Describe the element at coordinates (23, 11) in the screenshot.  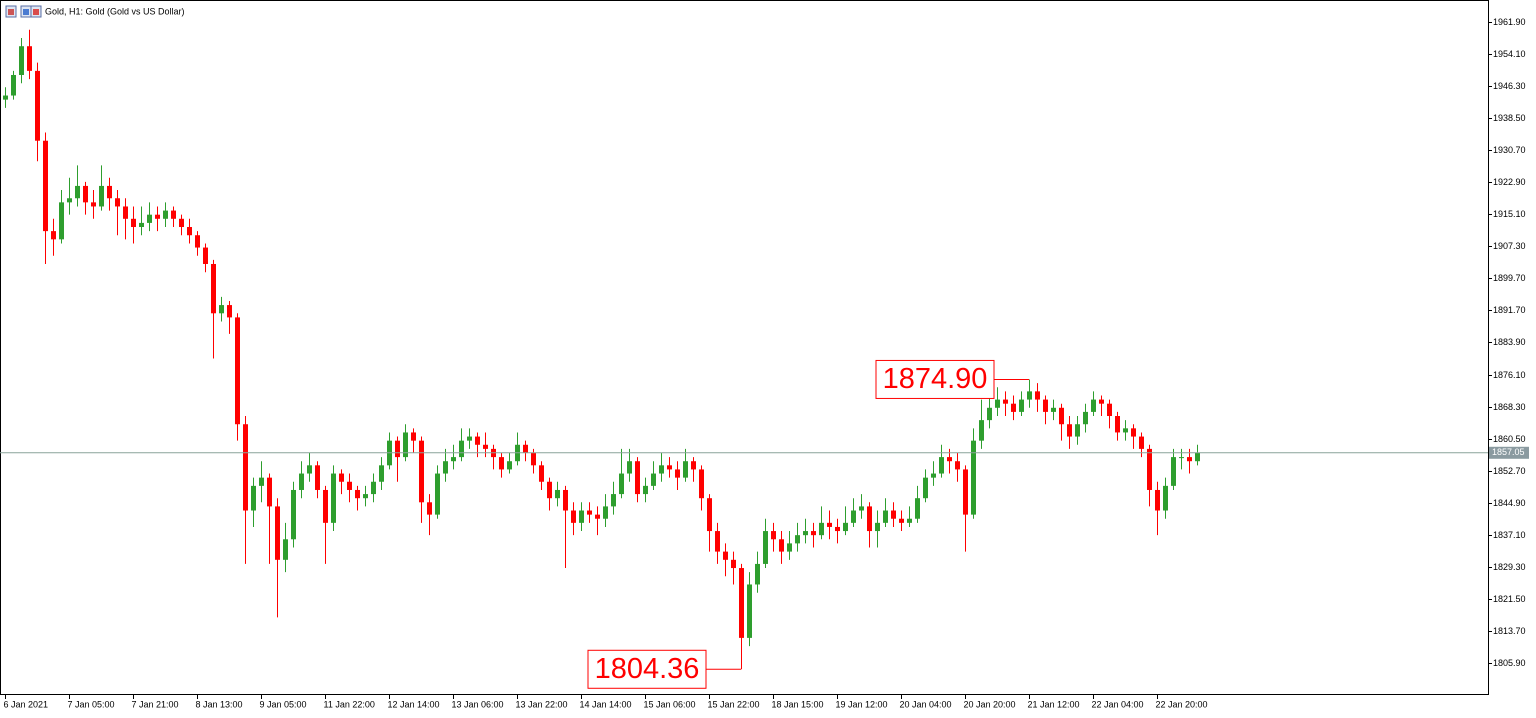
I see `window-icons` at that location.